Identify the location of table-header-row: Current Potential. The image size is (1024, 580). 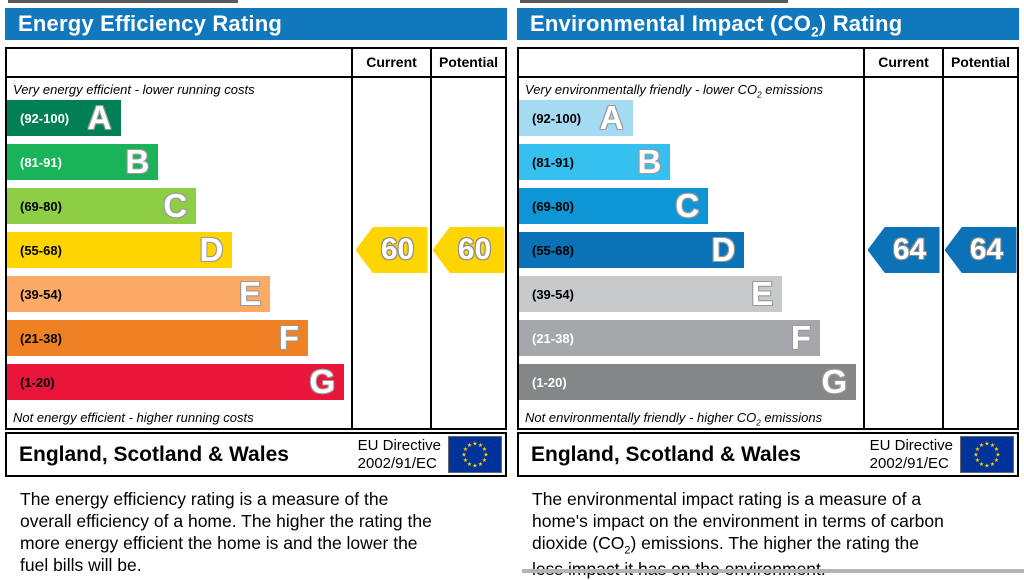
(256, 63).